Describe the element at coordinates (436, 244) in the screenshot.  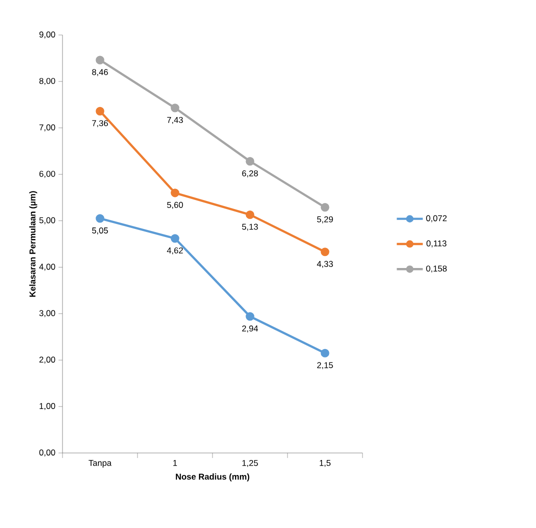
I see `legend-label: 0,113` at that location.